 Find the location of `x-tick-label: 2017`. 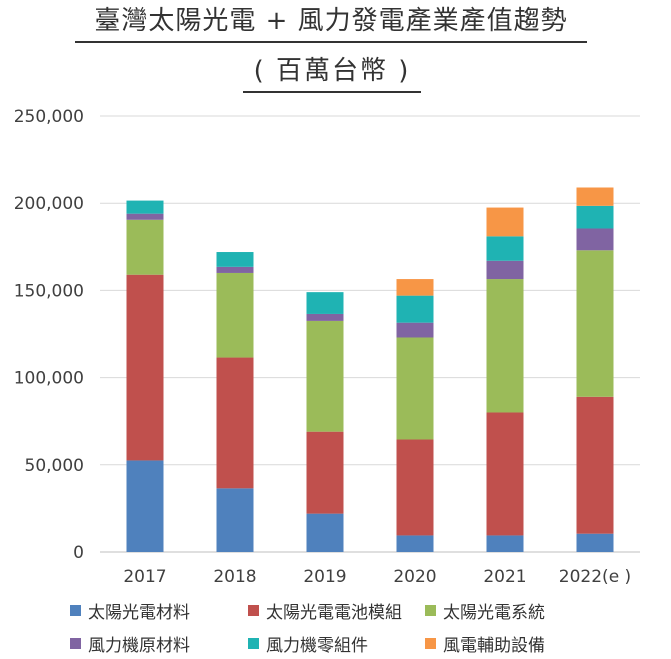

x-tick-label: 2017 is located at coordinates (144, 577).